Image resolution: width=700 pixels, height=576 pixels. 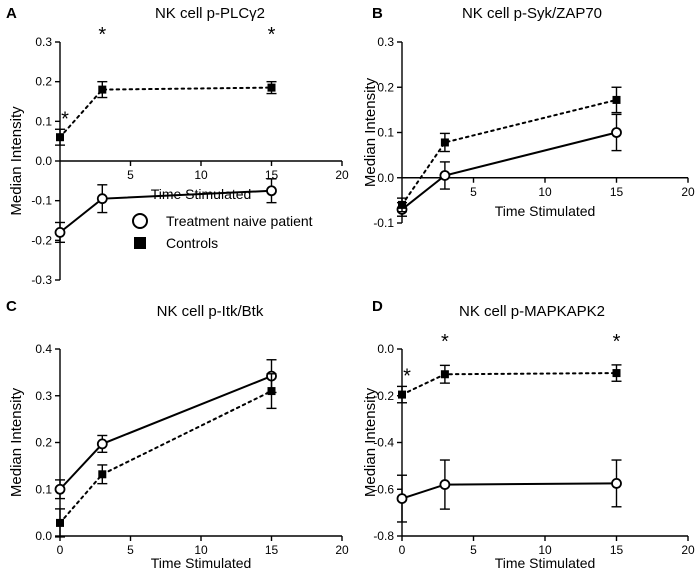 What do you see at coordinates (192, 243) in the screenshot?
I see `legend-item-controls: Controls` at bounding box center [192, 243].